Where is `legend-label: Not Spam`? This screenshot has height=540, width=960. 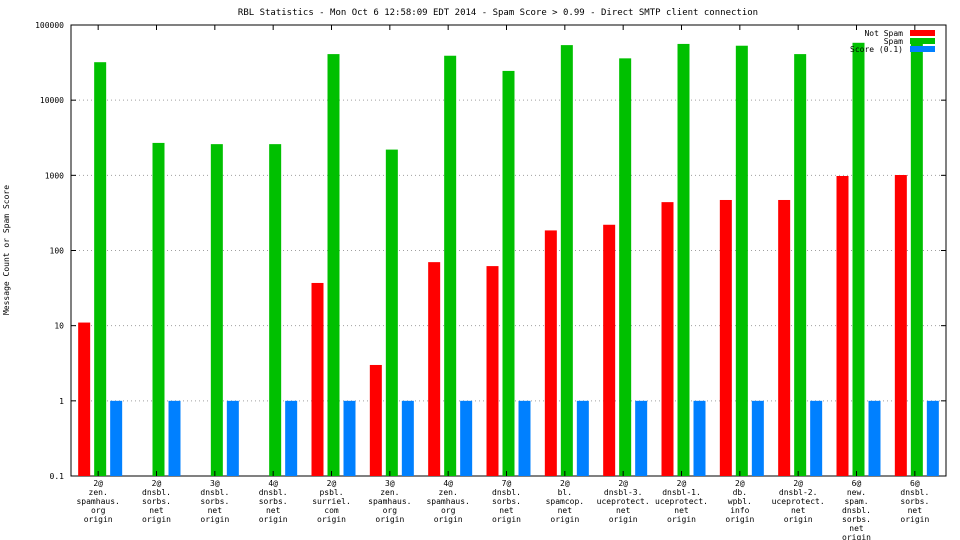
legend-label: Not Spam is located at coordinates (883, 33).